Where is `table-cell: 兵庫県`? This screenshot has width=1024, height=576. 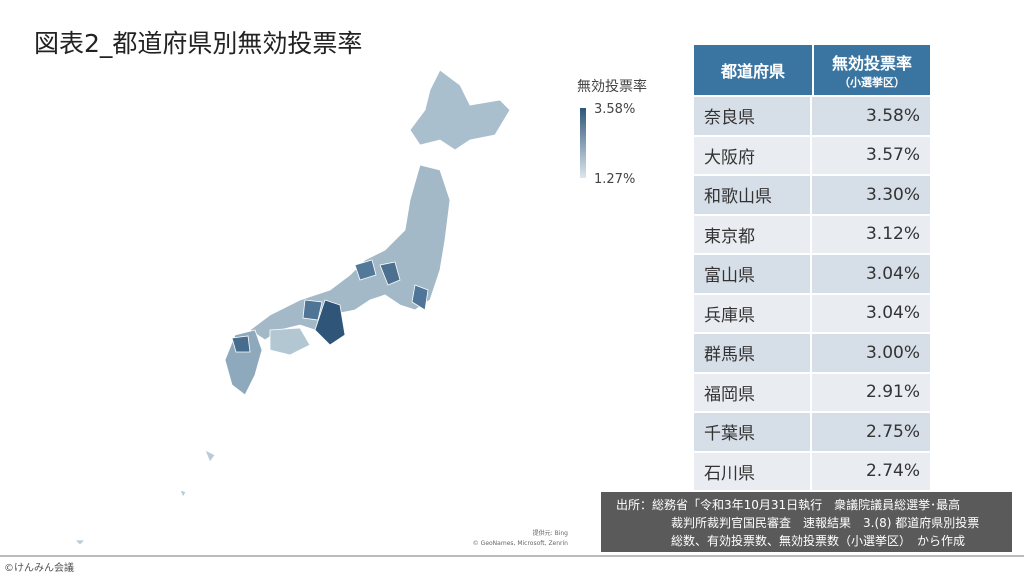 table-cell: 兵庫県 is located at coordinates (753, 313).